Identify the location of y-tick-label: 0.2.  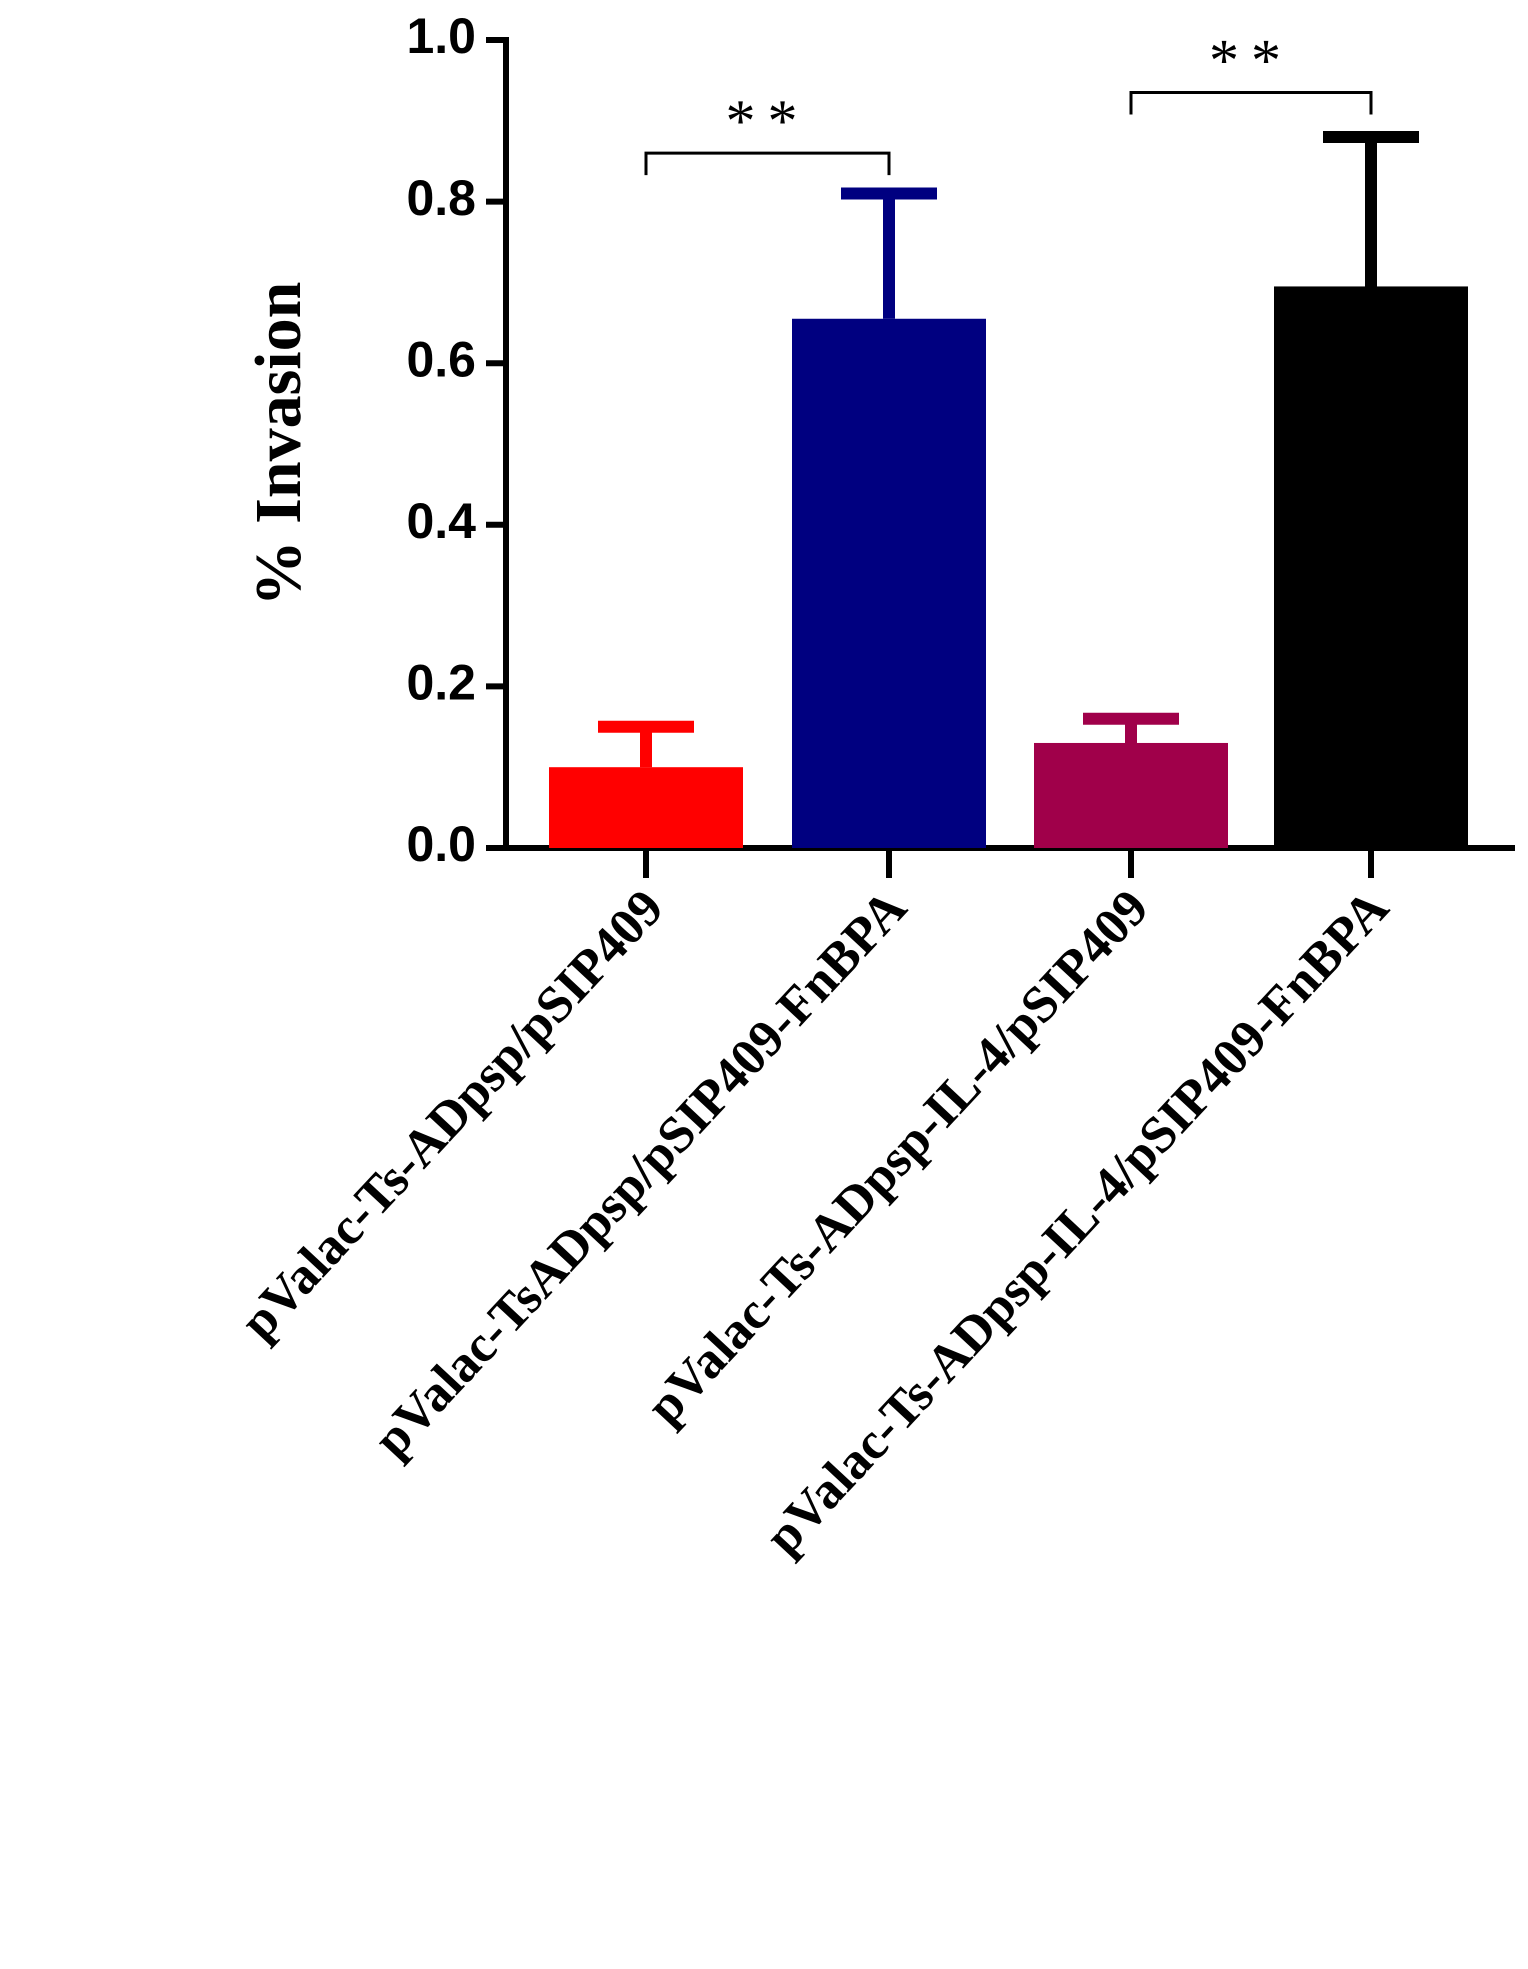
(441, 683).